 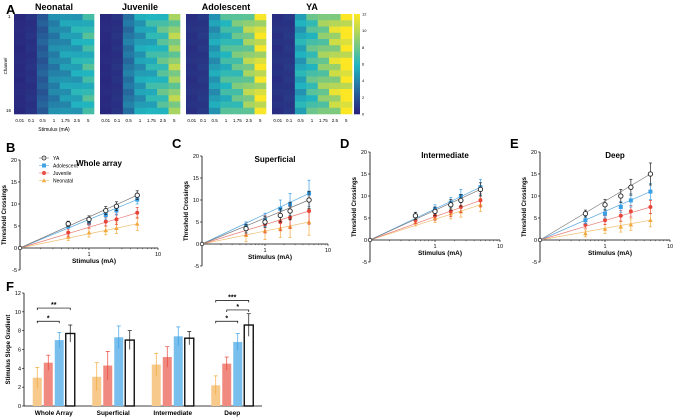 I want to click on y-tick-label: 15, so click(x=364, y=175).